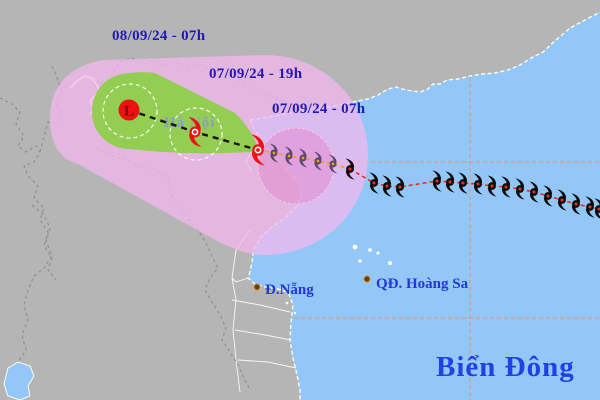  What do you see at coordinates (296, 166) in the screenshot?
I see `storm-wind-circle` at bounding box center [296, 166].